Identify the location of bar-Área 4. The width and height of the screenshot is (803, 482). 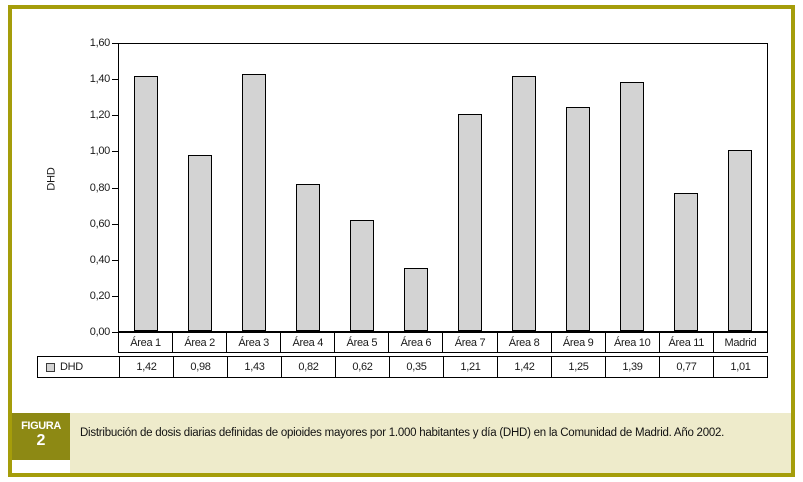
(308, 257).